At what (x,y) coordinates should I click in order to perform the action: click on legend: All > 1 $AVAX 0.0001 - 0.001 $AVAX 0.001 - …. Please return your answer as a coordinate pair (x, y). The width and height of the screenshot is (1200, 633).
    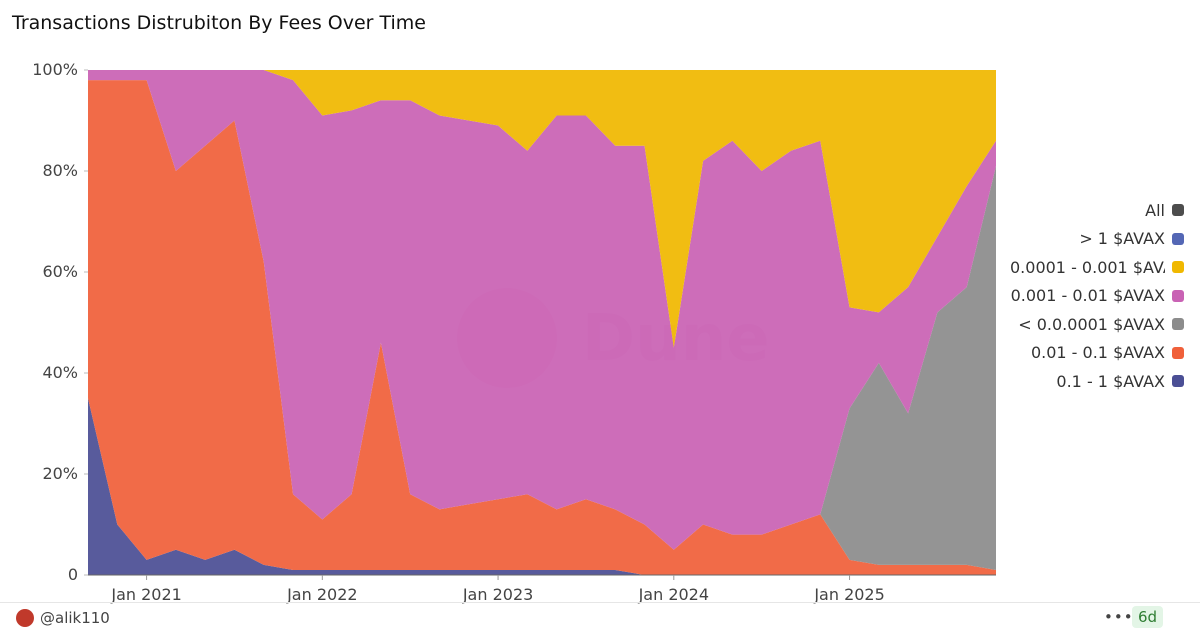
    Looking at the image, I should click on (1091, 296).